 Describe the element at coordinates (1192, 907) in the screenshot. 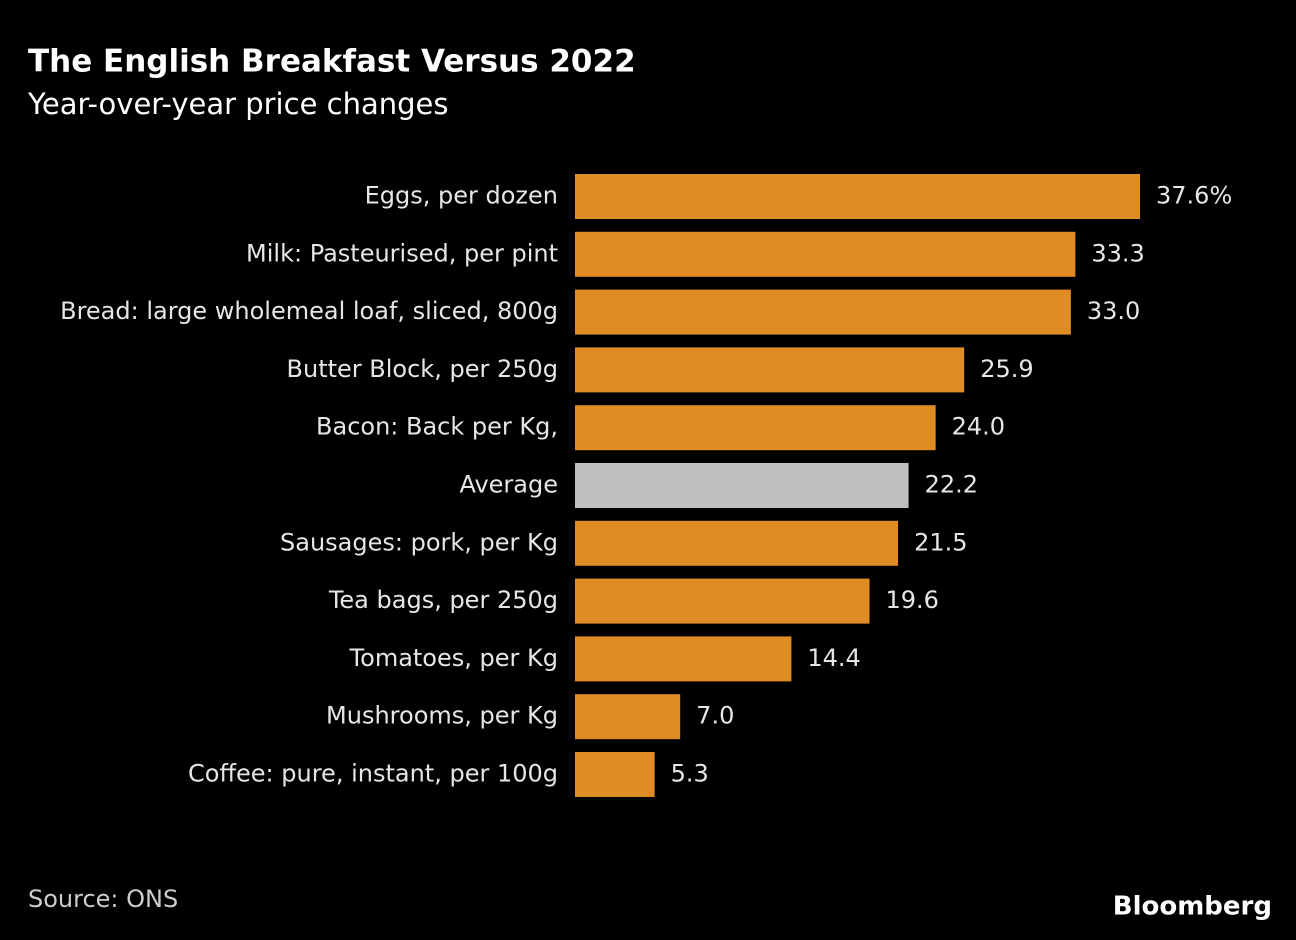

I see `brand: Bloomberg` at that location.